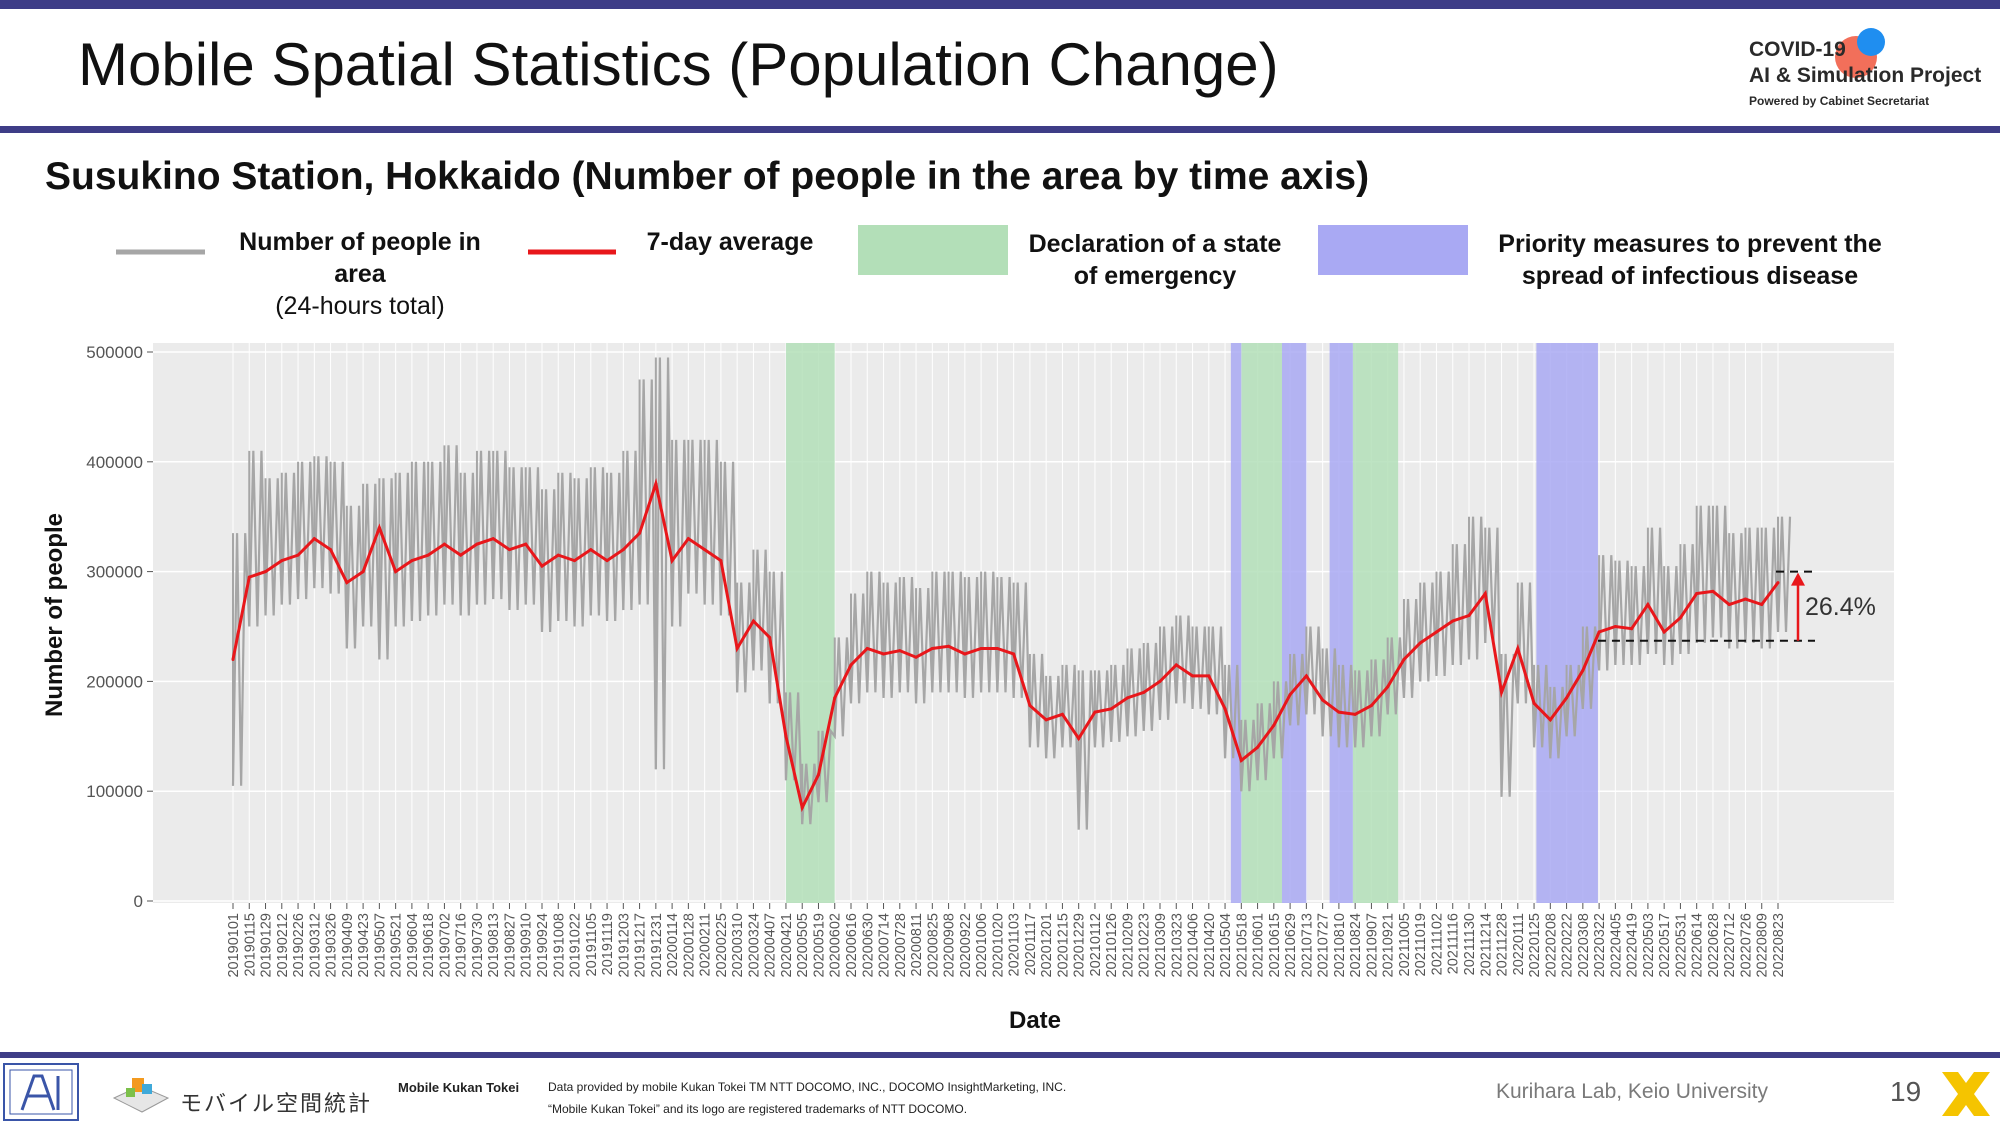  What do you see at coordinates (730, 242) in the screenshot?
I see `legend-average-label: 7-day average` at bounding box center [730, 242].